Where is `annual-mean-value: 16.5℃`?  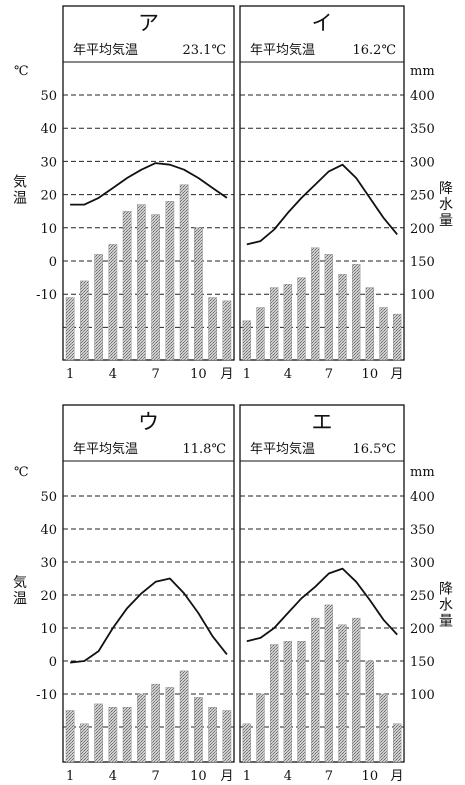 annual-mean-value: 16.5℃ is located at coordinates (375, 449).